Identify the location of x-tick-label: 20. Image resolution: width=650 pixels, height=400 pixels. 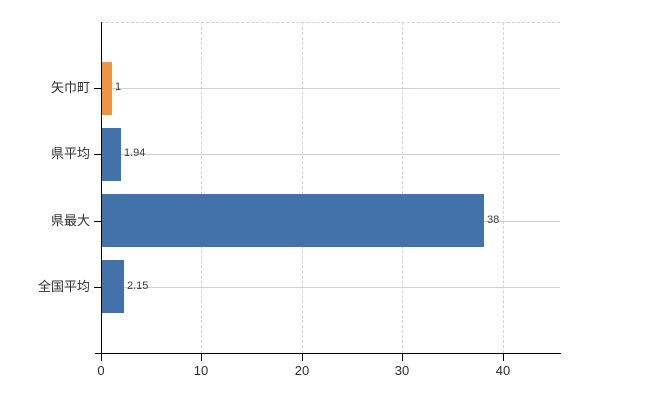
(302, 370).